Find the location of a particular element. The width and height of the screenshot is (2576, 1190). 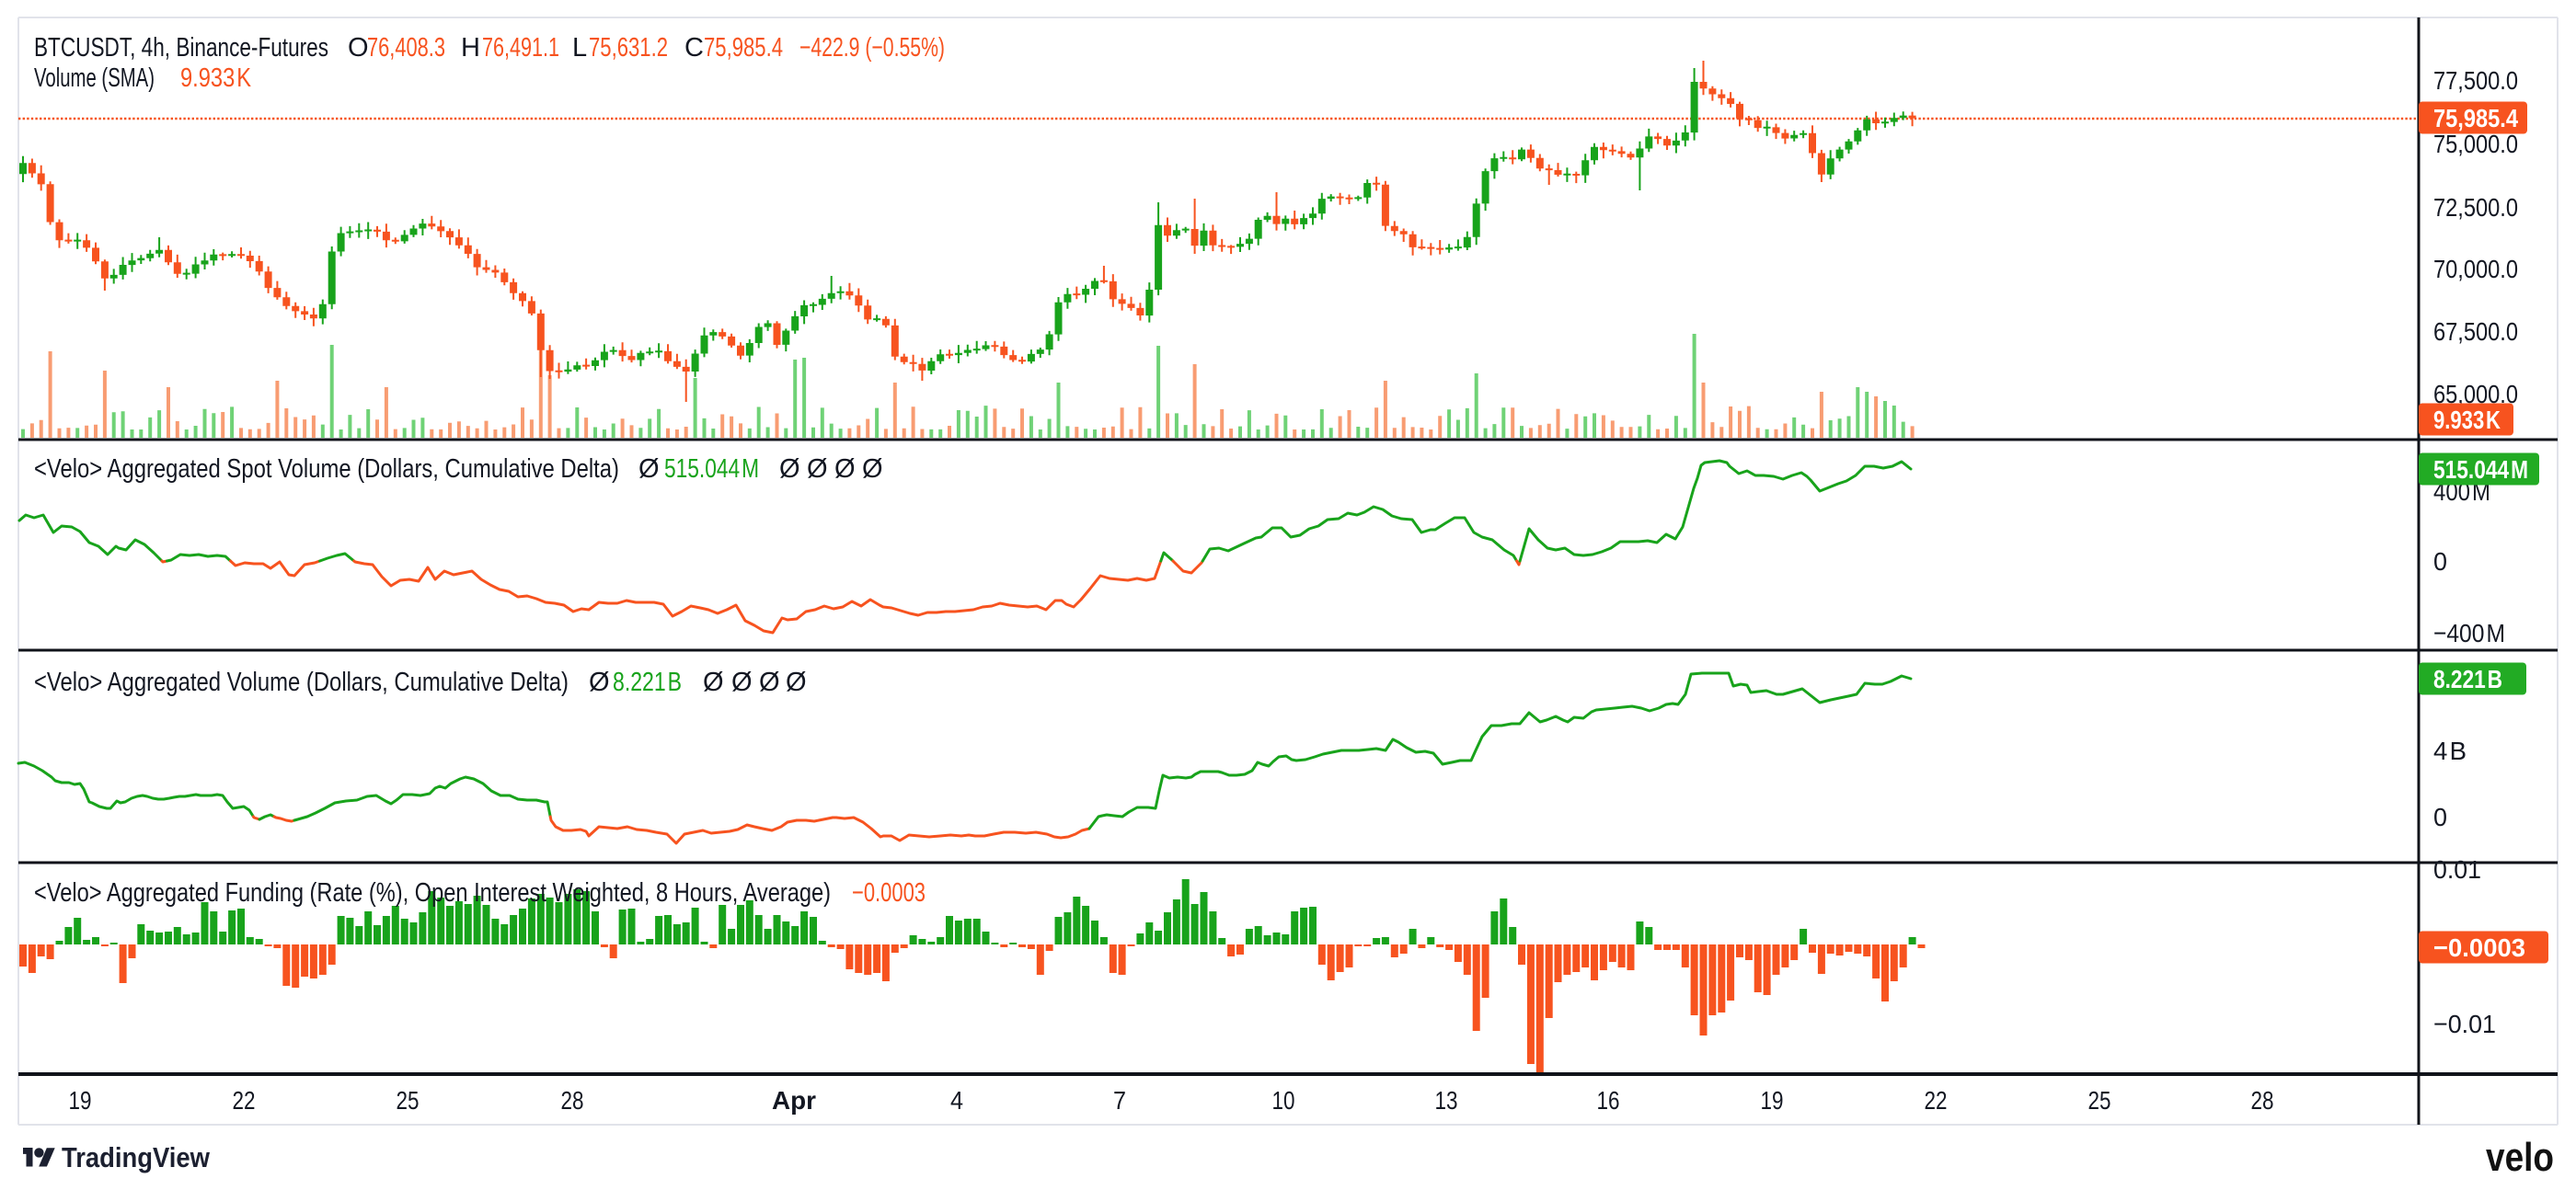

svg-text: 72,500.0 is located at coordinates (2475, 207).